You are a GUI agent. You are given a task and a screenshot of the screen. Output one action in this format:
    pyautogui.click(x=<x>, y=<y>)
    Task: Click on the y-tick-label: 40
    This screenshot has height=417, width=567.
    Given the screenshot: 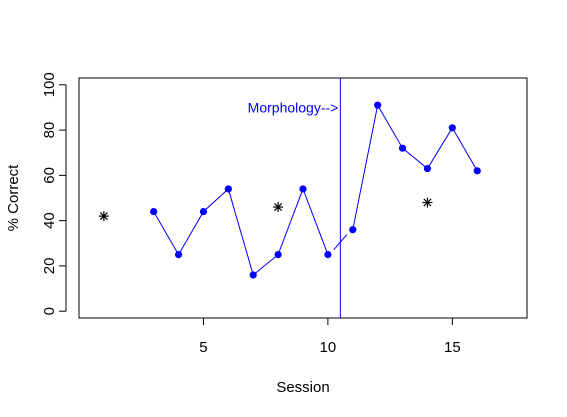 What is the action you would take?
    pyautogui.click(x=49, y=220)
    